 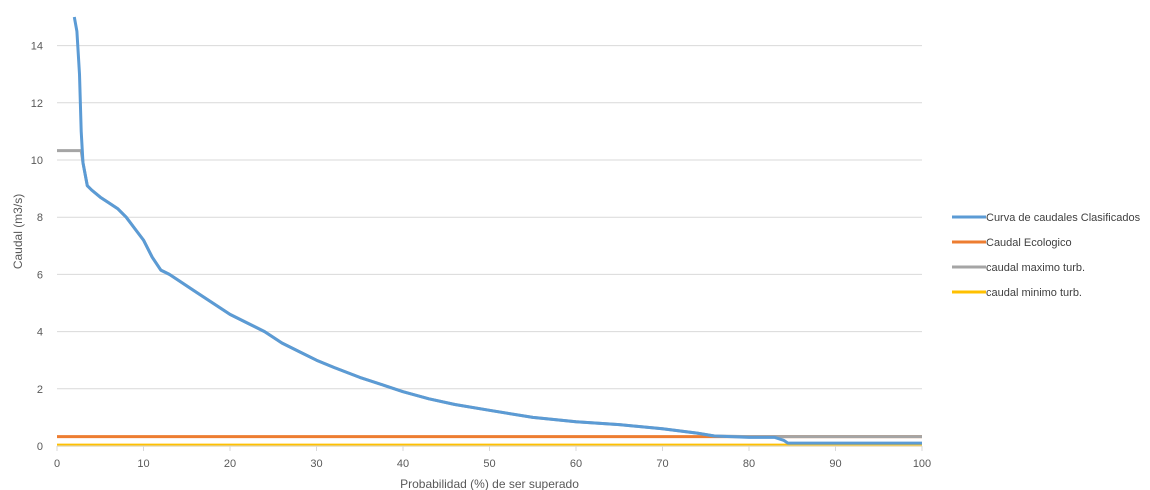 What do you see at coordinates (143, 464) in the screenshot?
I see `x-tick-label: 10` at bounding box center [143, 464].